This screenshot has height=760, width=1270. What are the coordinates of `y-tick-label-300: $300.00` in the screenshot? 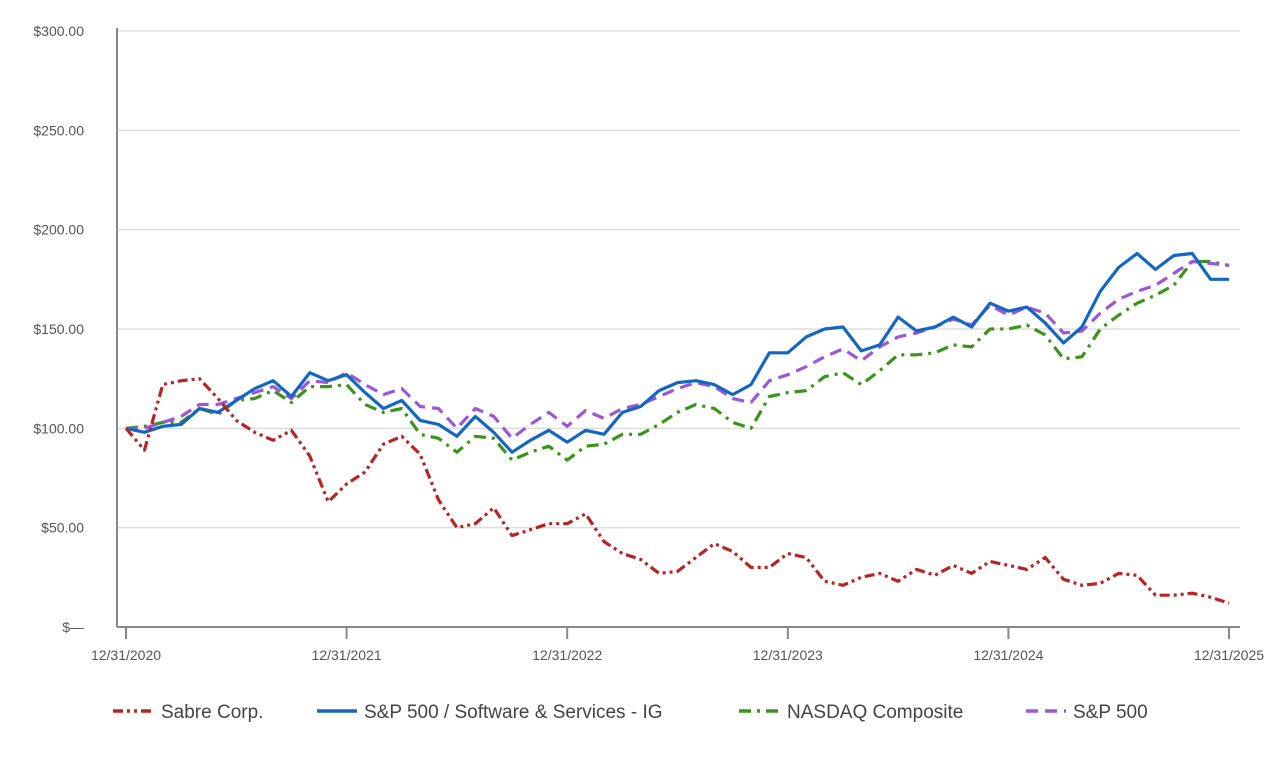 It's located at (58, 31).